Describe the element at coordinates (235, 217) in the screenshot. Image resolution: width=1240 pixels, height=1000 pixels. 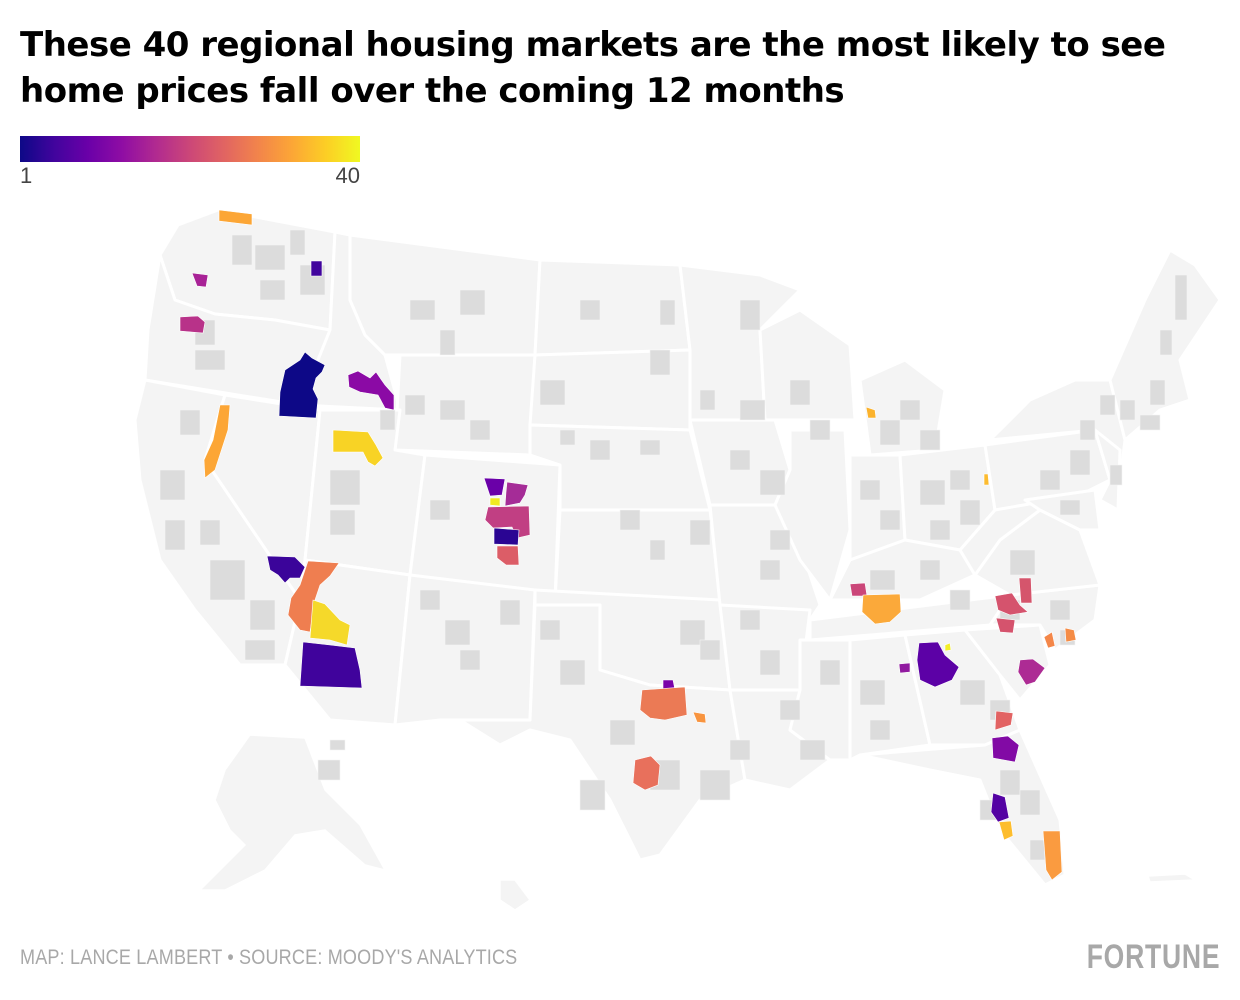
I see `metro-area-highlighted: Bellingham, WA` at that location.